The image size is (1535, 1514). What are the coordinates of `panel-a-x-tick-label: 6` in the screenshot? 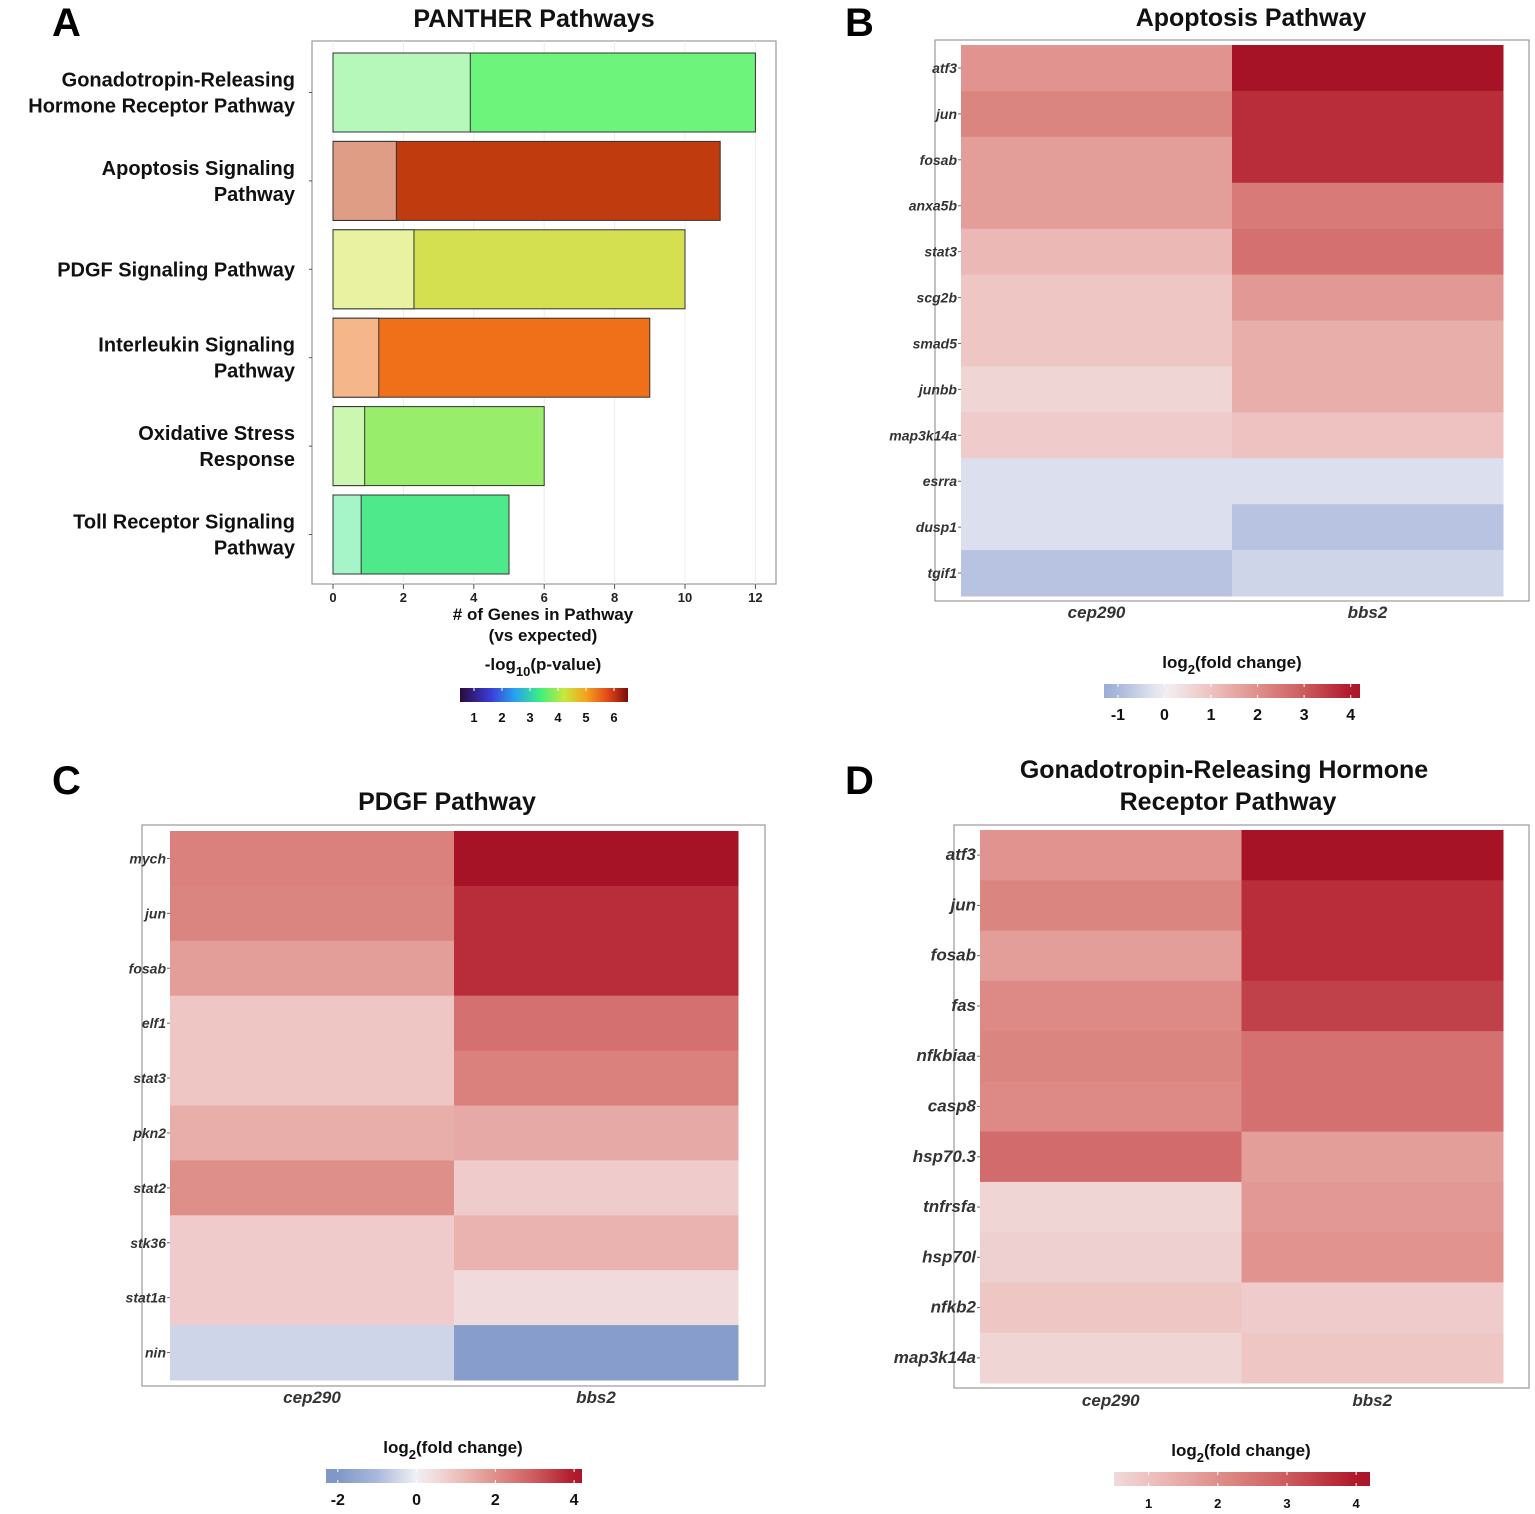 It's located at (544, 597).